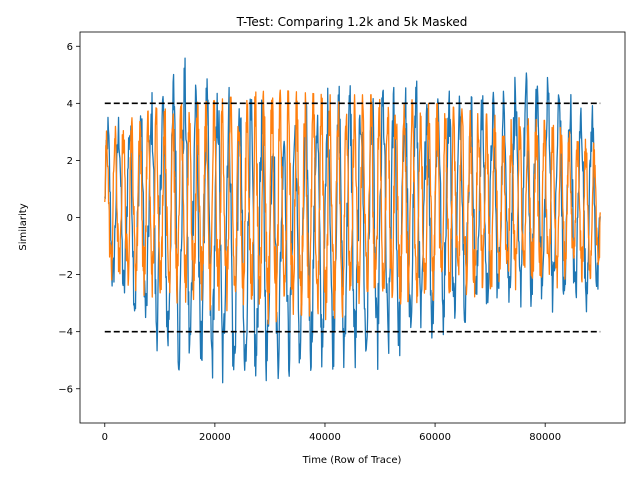 The image size is (640, 480). Describe the element at coordinates (70, 161) in the screenshot. I see `y-tick-label: 2` at that location.